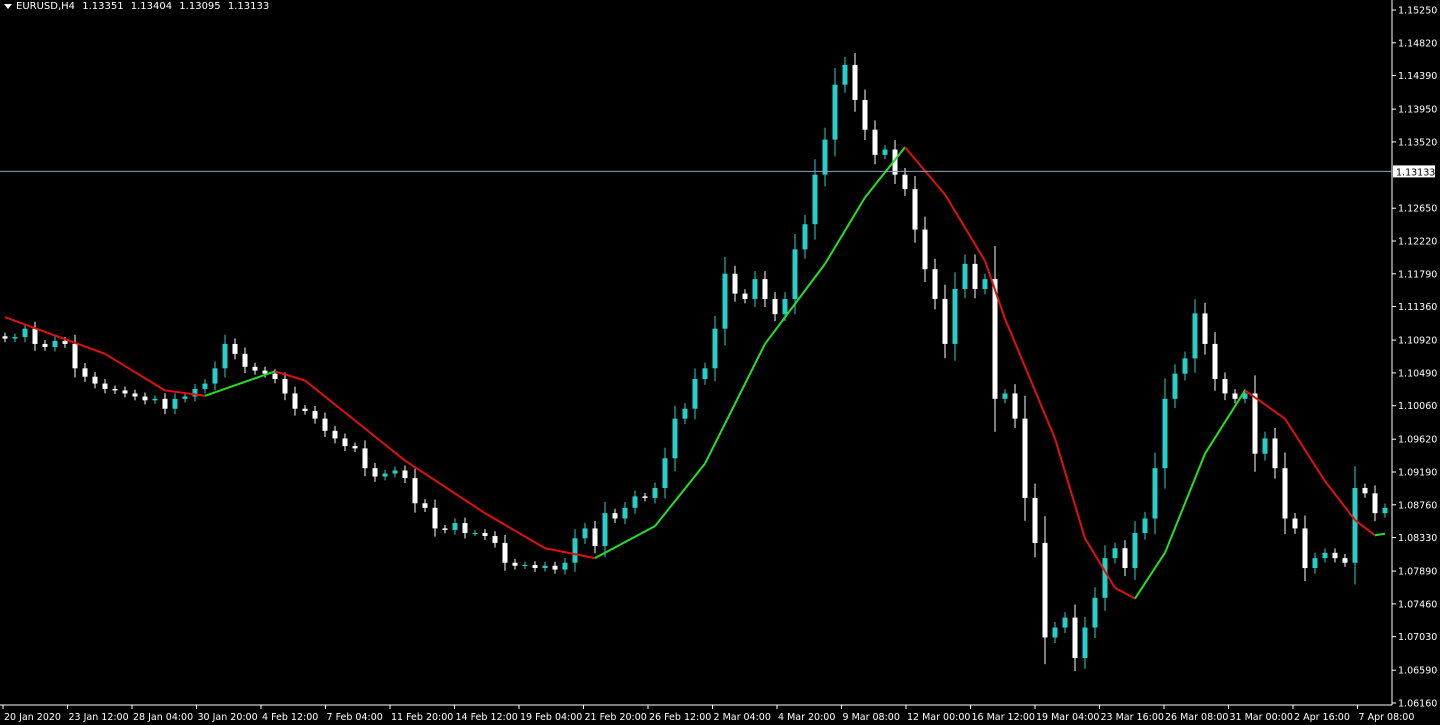 This screenshot has width=1440, height=725. What do you see at coordinates (355, 717) in the screenshot?
I see `x-tick-label: 7 Feb 04:00` at bounding box center [355, 717].